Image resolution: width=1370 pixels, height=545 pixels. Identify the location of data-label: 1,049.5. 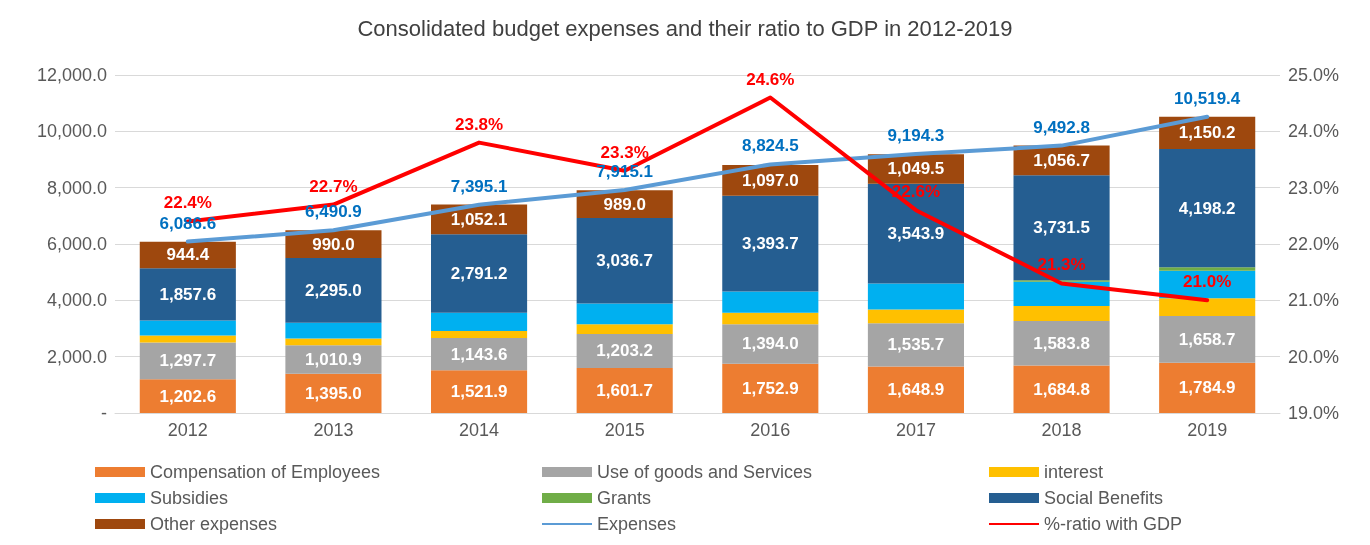
(916, 169).